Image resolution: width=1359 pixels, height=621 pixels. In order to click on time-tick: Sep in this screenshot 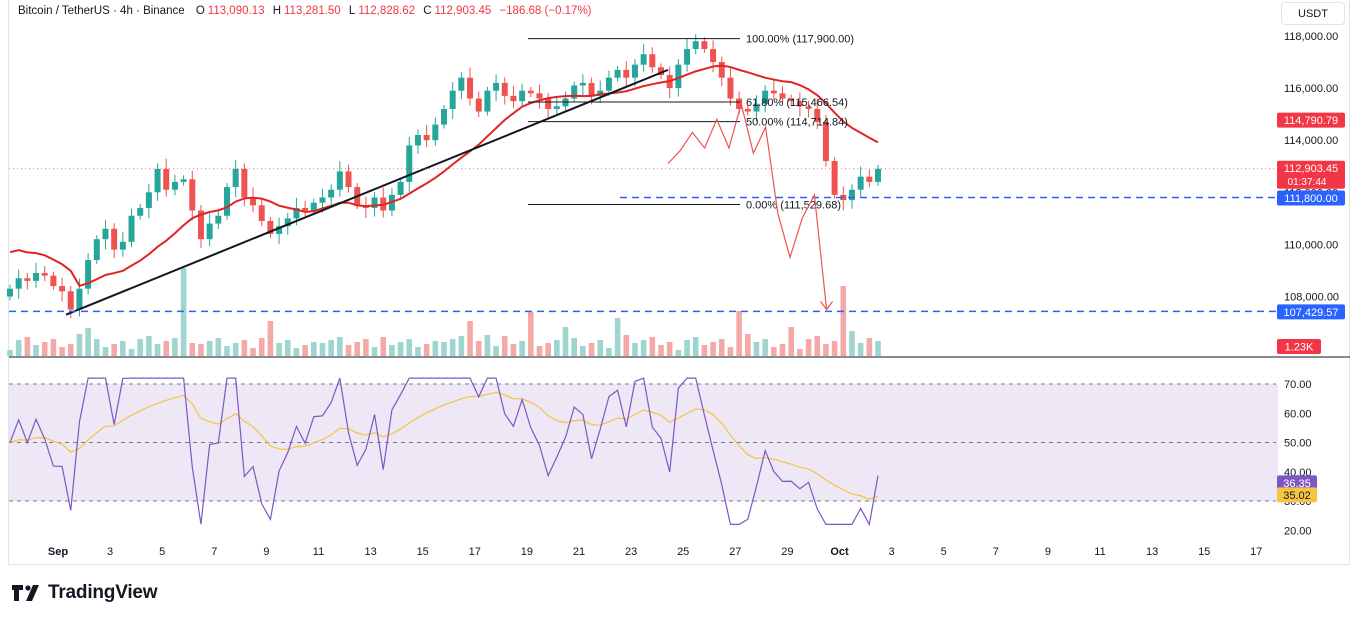, I will do `click(58, 552)`.